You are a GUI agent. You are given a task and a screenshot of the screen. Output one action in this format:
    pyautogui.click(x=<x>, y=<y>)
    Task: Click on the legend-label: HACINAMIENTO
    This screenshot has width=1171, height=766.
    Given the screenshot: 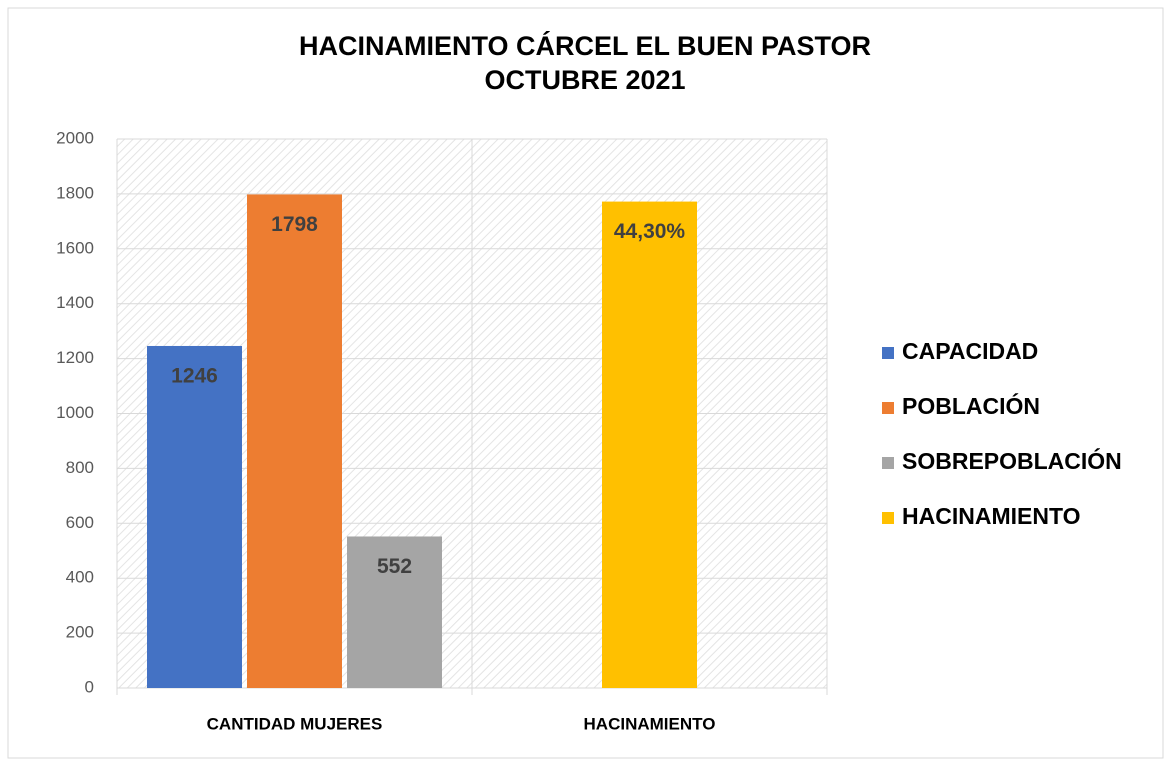 What is the action you would take?
    pyautogui.click(x=991, y=516)
    